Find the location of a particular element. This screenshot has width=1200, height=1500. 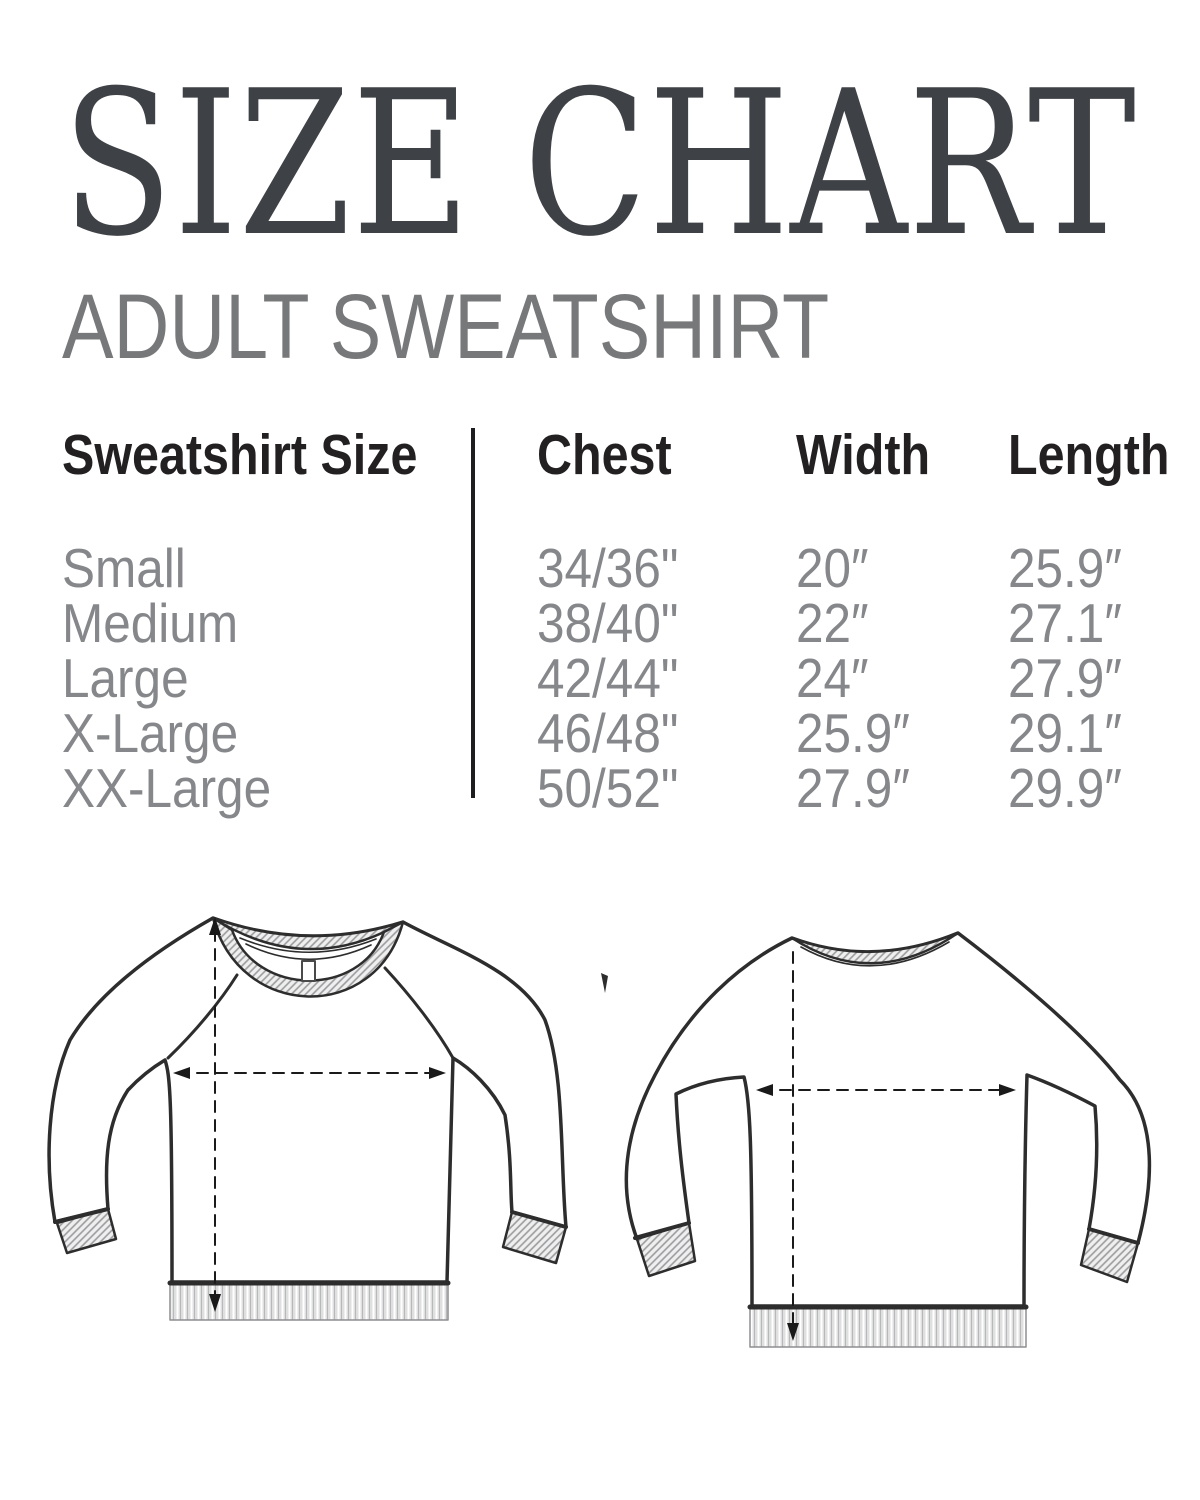

table-divider-line is located at coordinates (473, 613).